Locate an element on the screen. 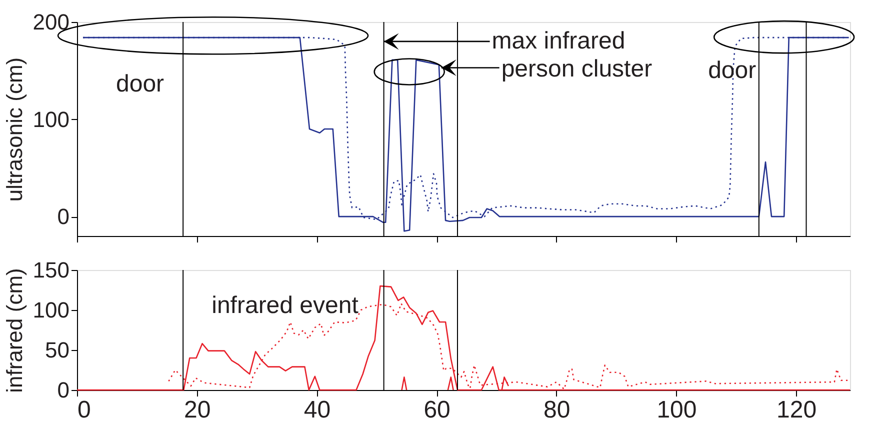  x-tick-label: 60 is located at coordinates (437, 410).